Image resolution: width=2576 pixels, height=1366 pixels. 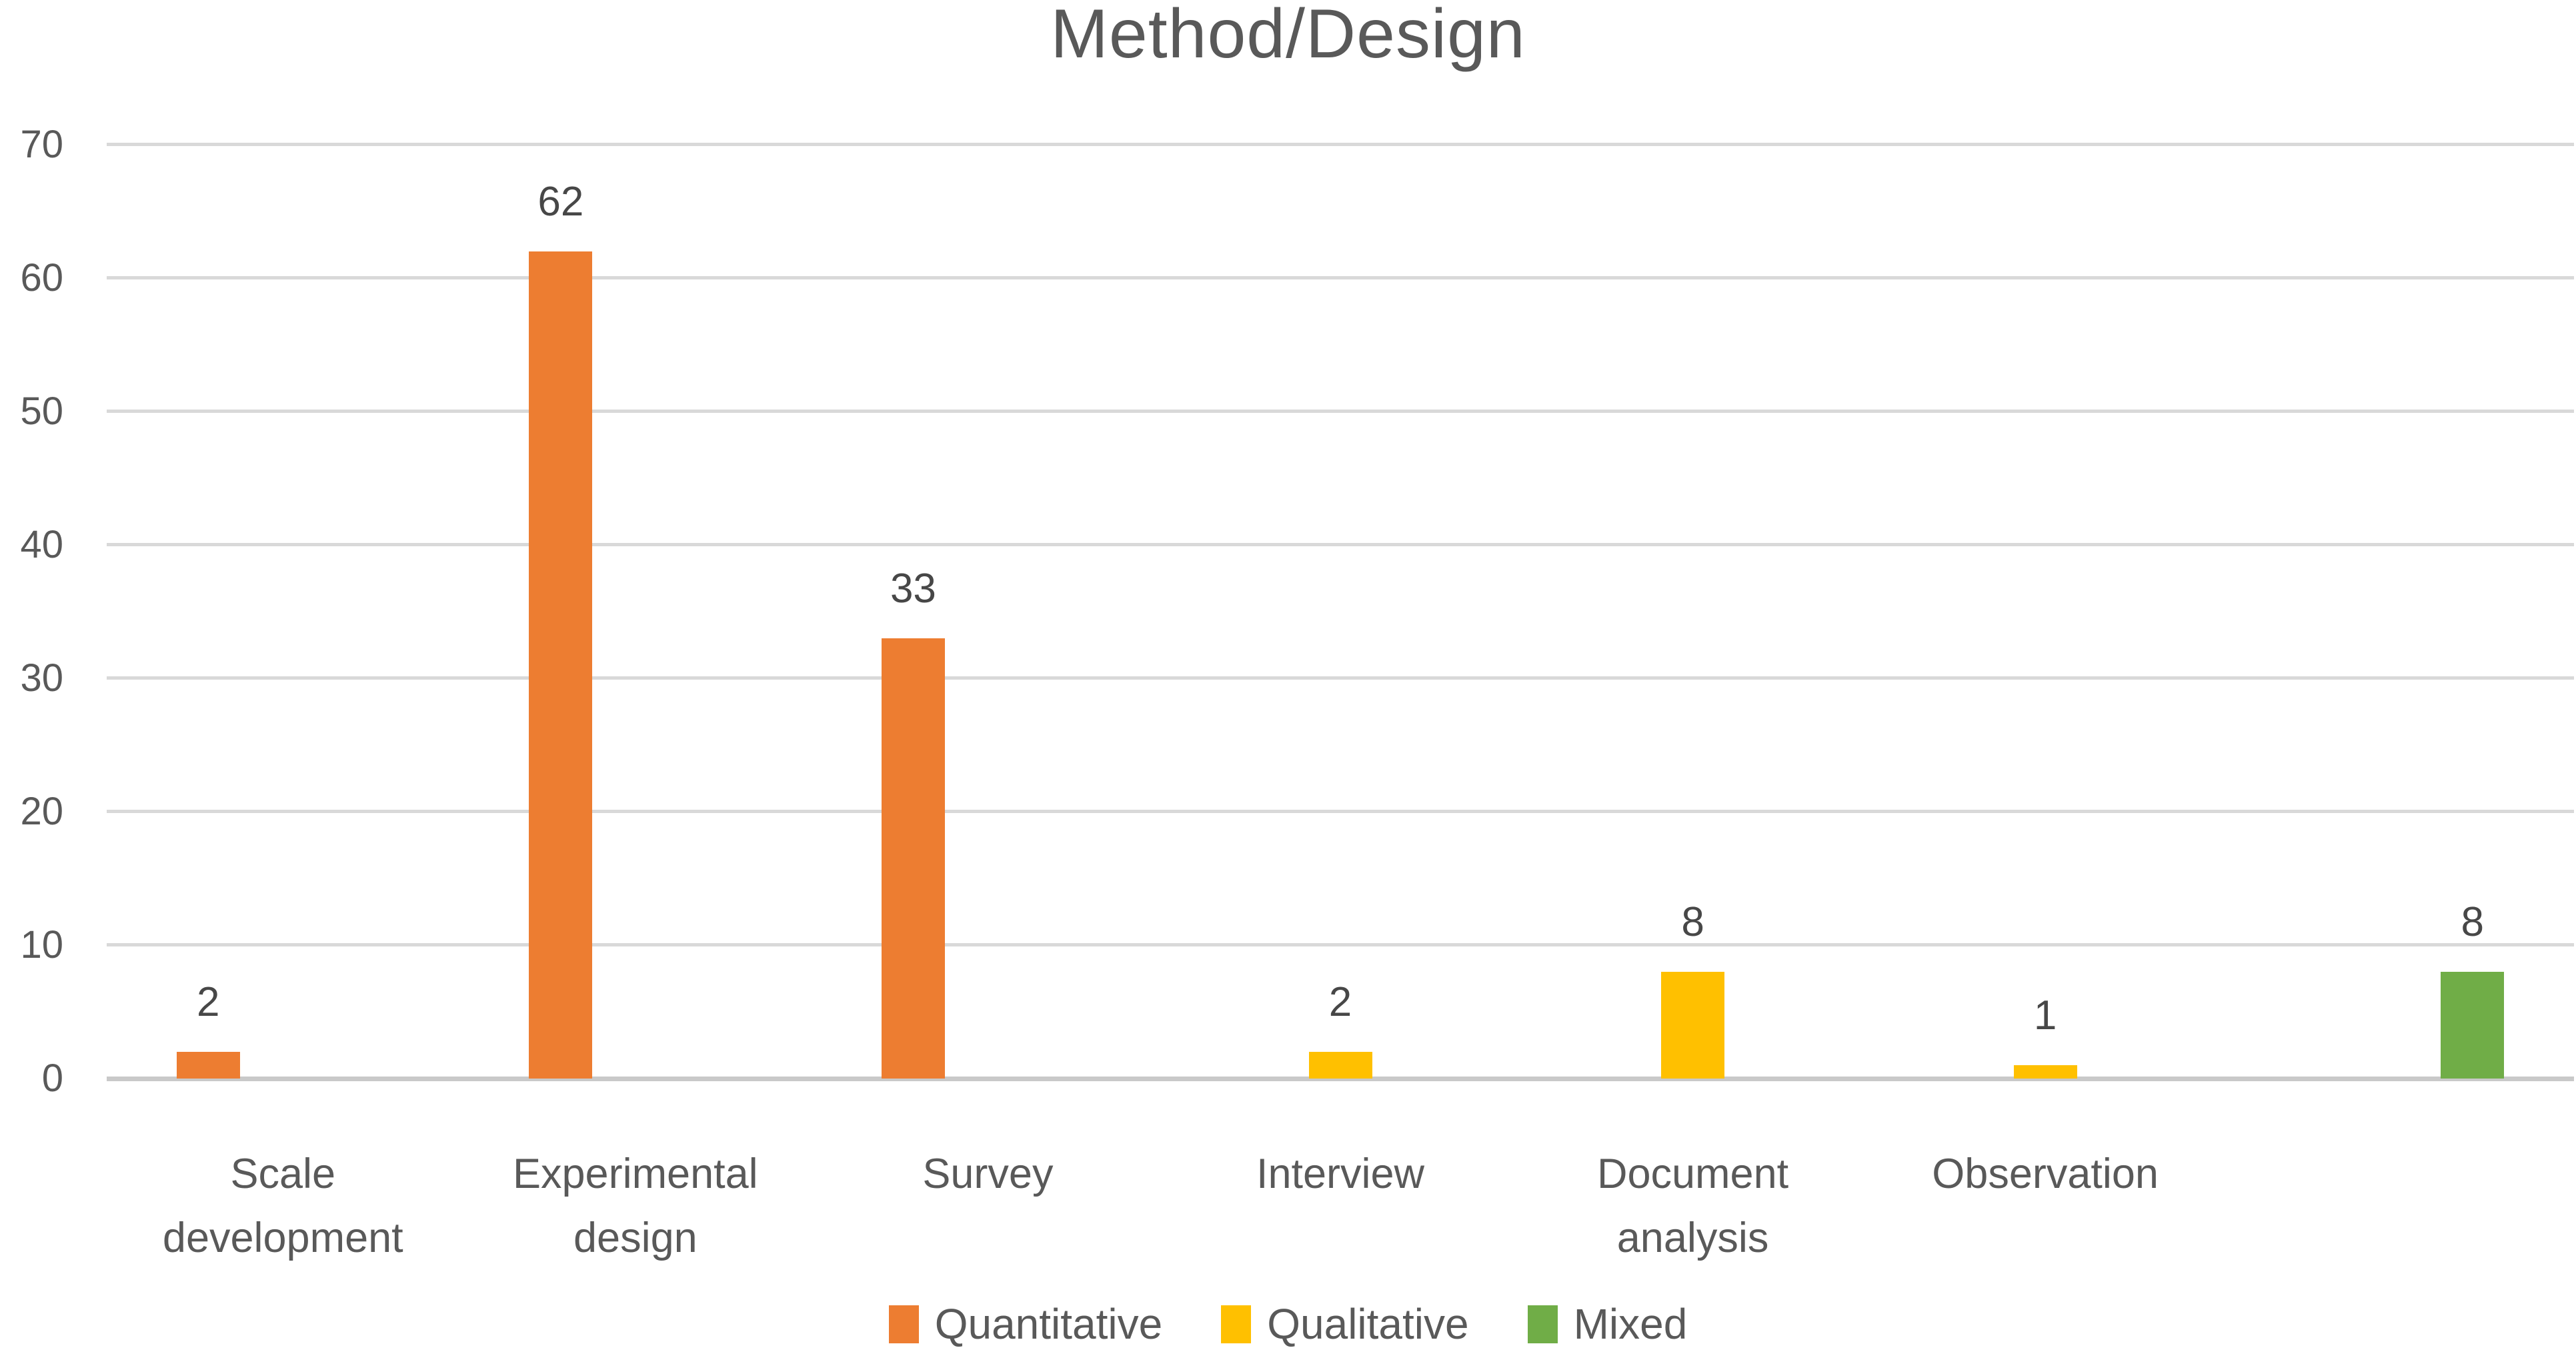 I want to click on y-axis-tick-label: 30, so click(x=41, y=678).